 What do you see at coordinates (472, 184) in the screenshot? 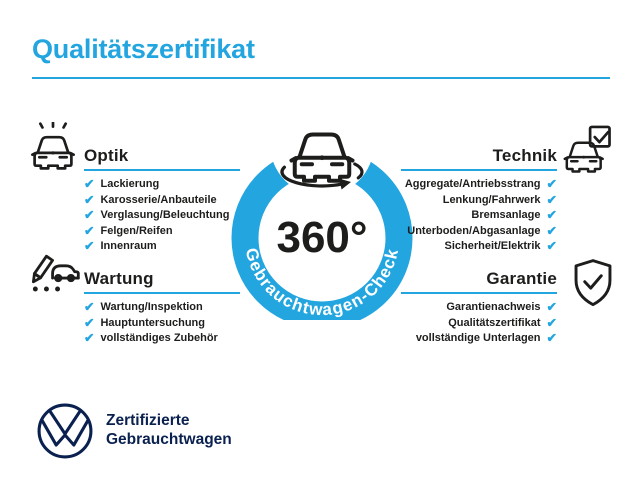
I see `check-item-label: Aggregate/Antriebsstrang` at bounding box center [472, 184].